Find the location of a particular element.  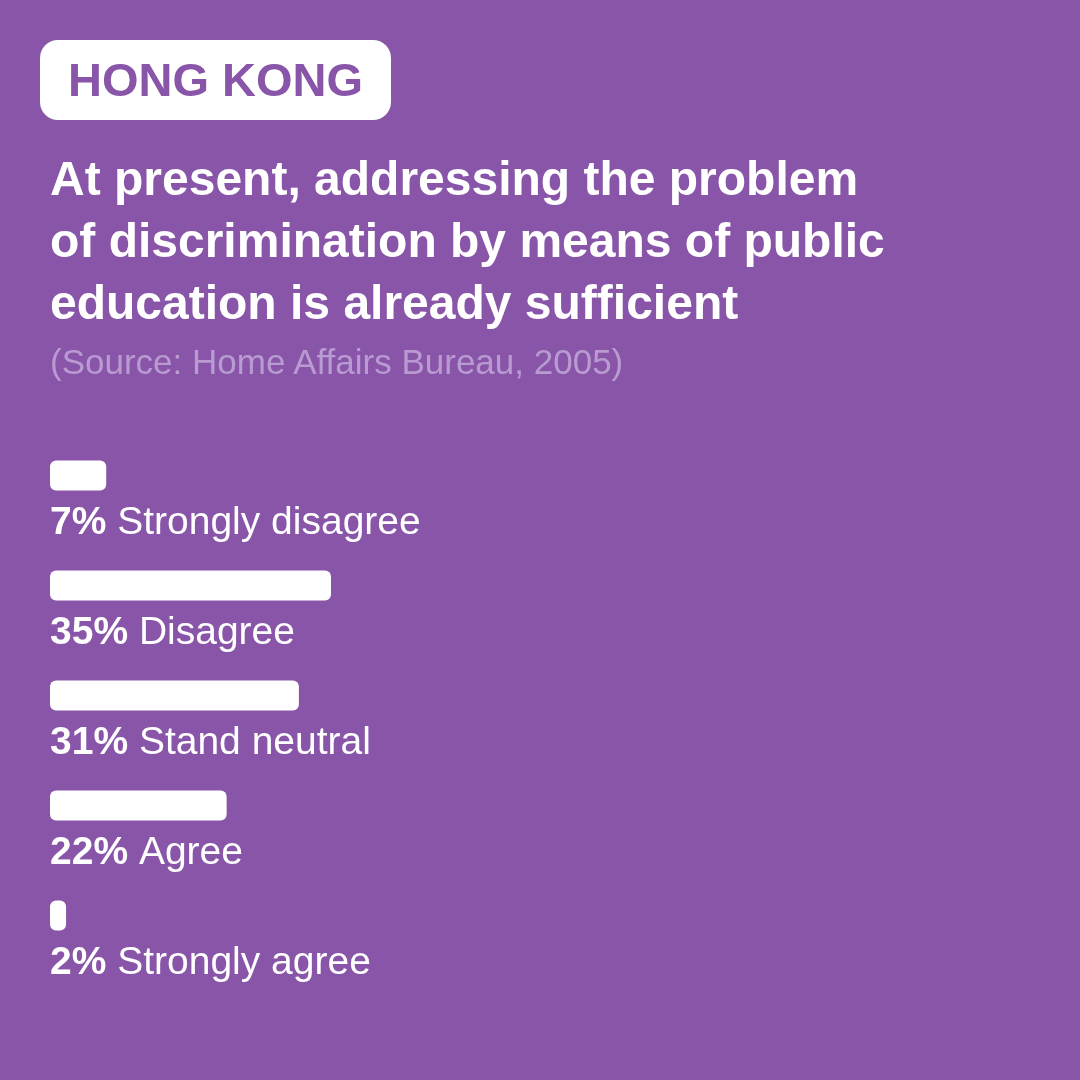

data-label: 35% is located at coordinates (89, 630).